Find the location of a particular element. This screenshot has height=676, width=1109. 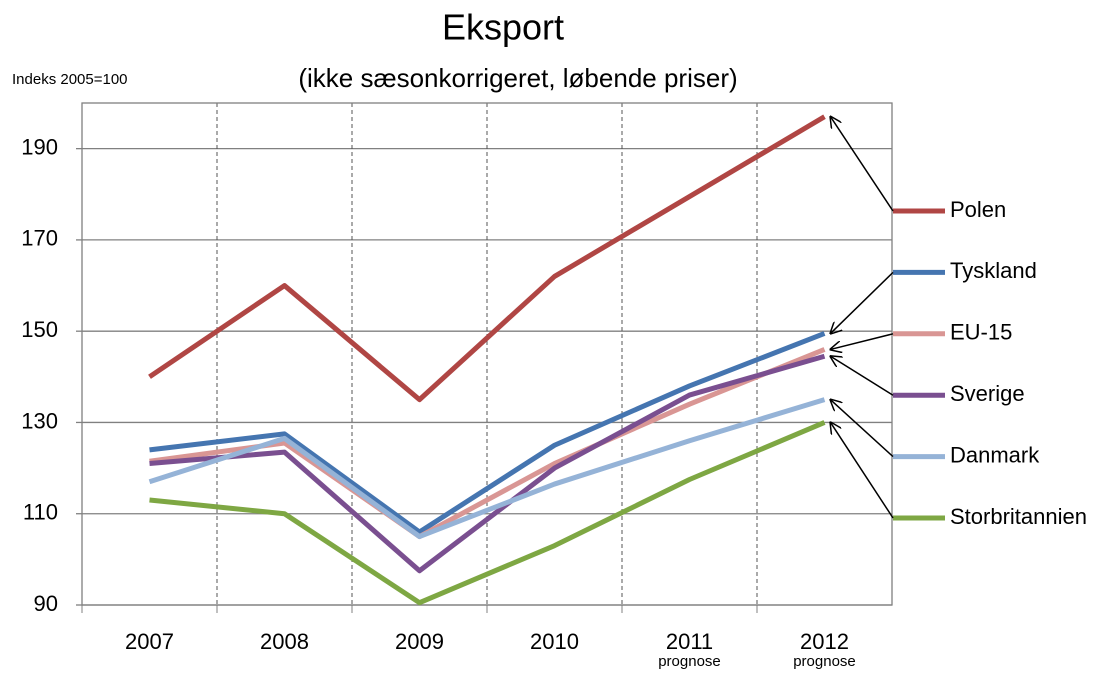

y-tick-label: 170 is located at coordinates (39, 238).